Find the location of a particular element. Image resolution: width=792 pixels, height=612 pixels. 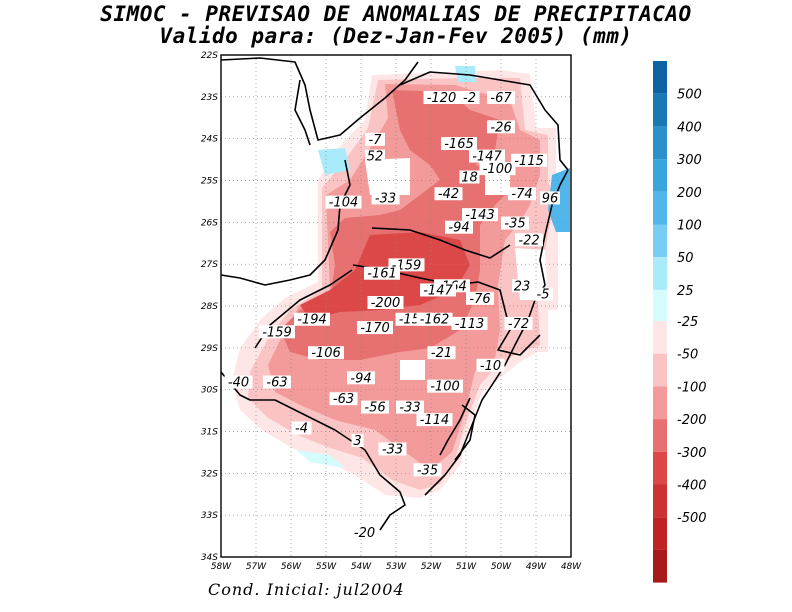

colorbar-label: -100 is located at coordinates (692, 387).